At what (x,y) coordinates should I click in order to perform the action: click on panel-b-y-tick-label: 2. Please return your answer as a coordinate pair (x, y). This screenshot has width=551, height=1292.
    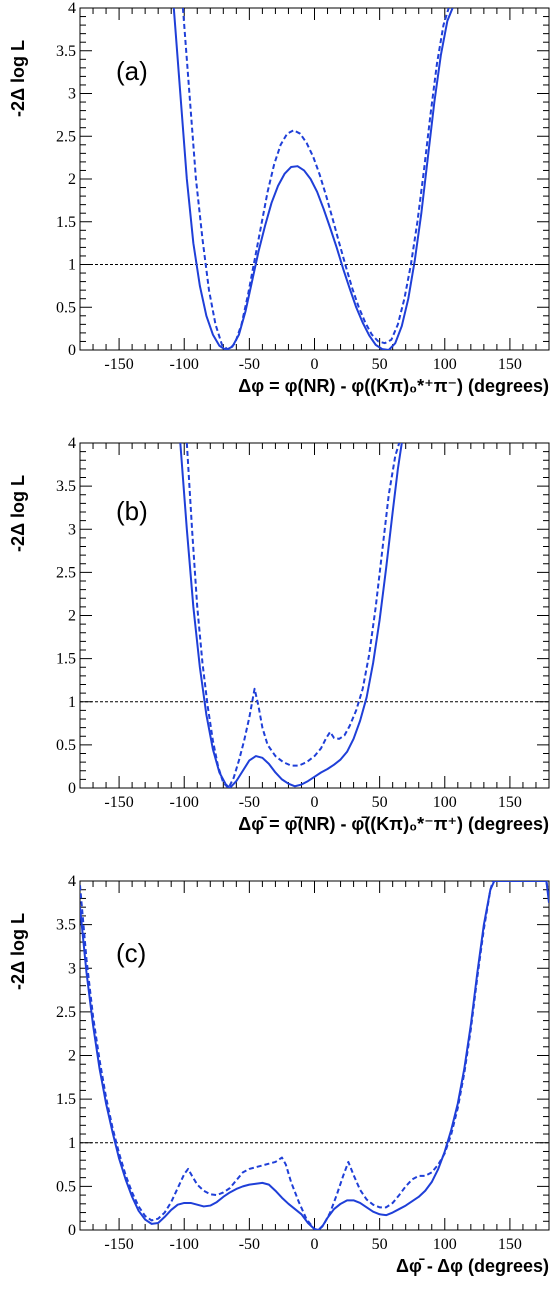
    Looking at the image, I should click on (72, 616).